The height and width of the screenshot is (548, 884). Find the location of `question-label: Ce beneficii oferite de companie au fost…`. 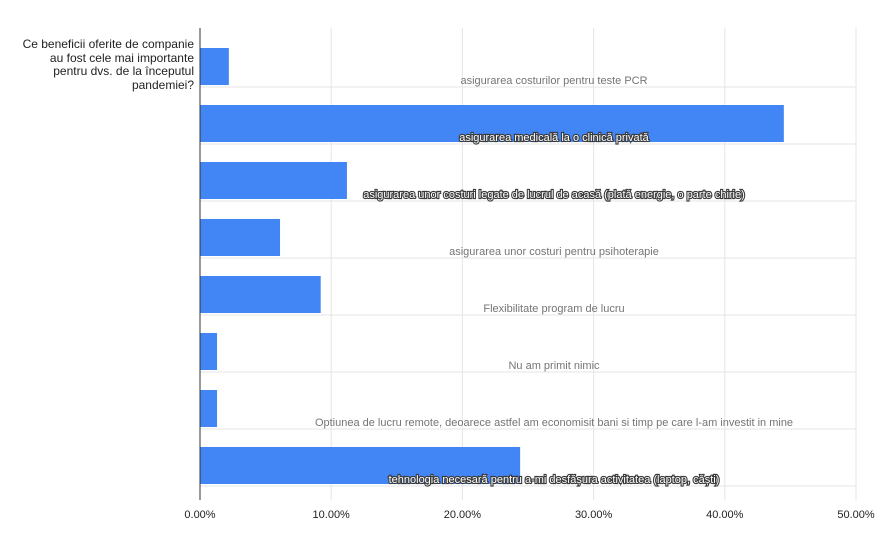

question-label: Ce beneficii oferite de companie au fost… is located at coordinates (108, 64).